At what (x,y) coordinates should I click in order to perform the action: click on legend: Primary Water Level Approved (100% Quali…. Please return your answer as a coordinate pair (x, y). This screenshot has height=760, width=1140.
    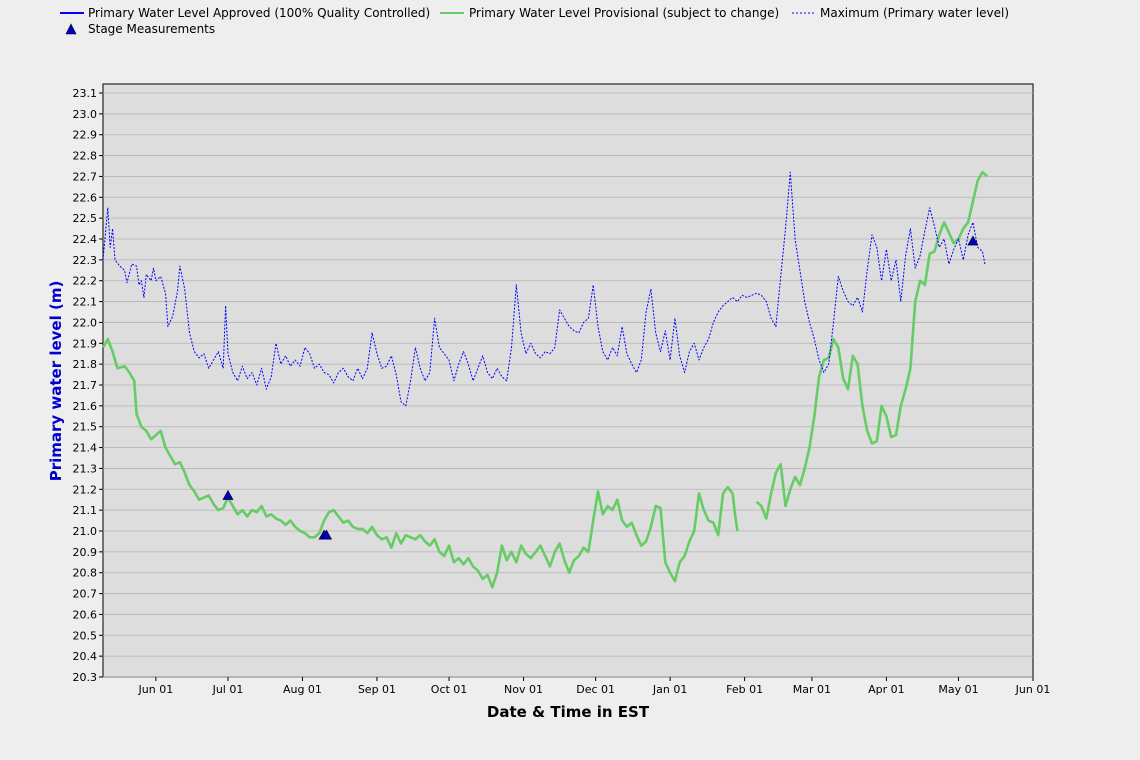
    Looking at the image, I should click on (534, 21).